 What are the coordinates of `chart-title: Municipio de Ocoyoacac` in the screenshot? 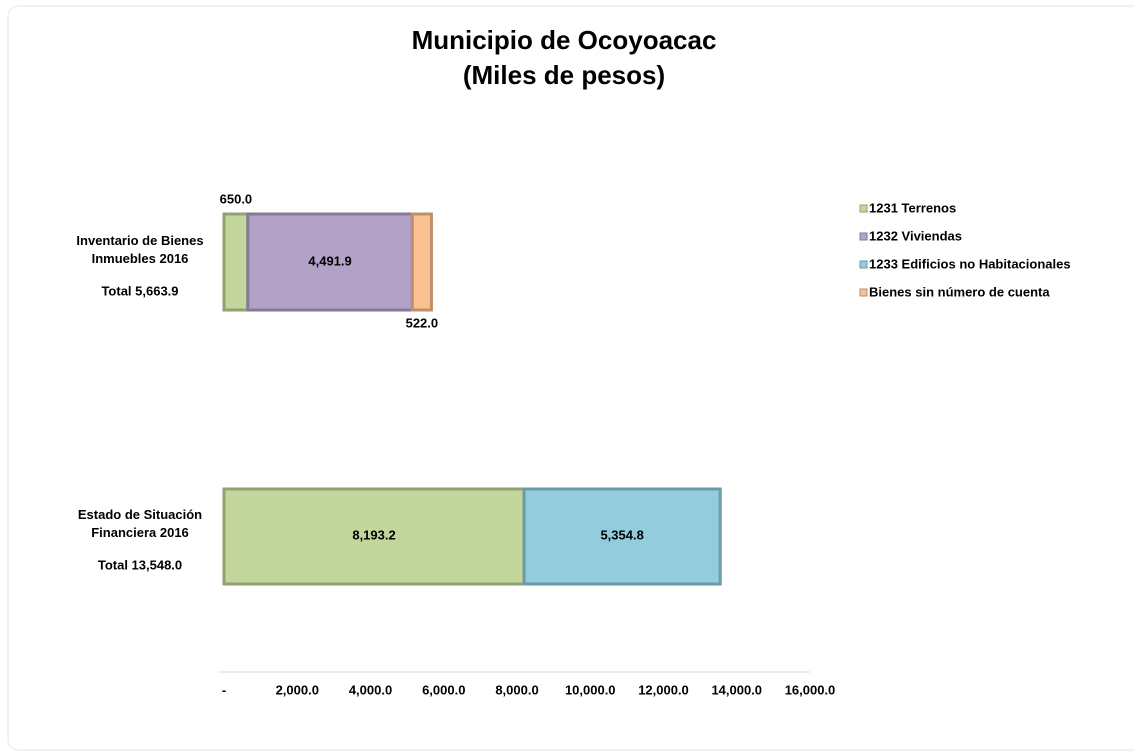 It's located at (564, 40).